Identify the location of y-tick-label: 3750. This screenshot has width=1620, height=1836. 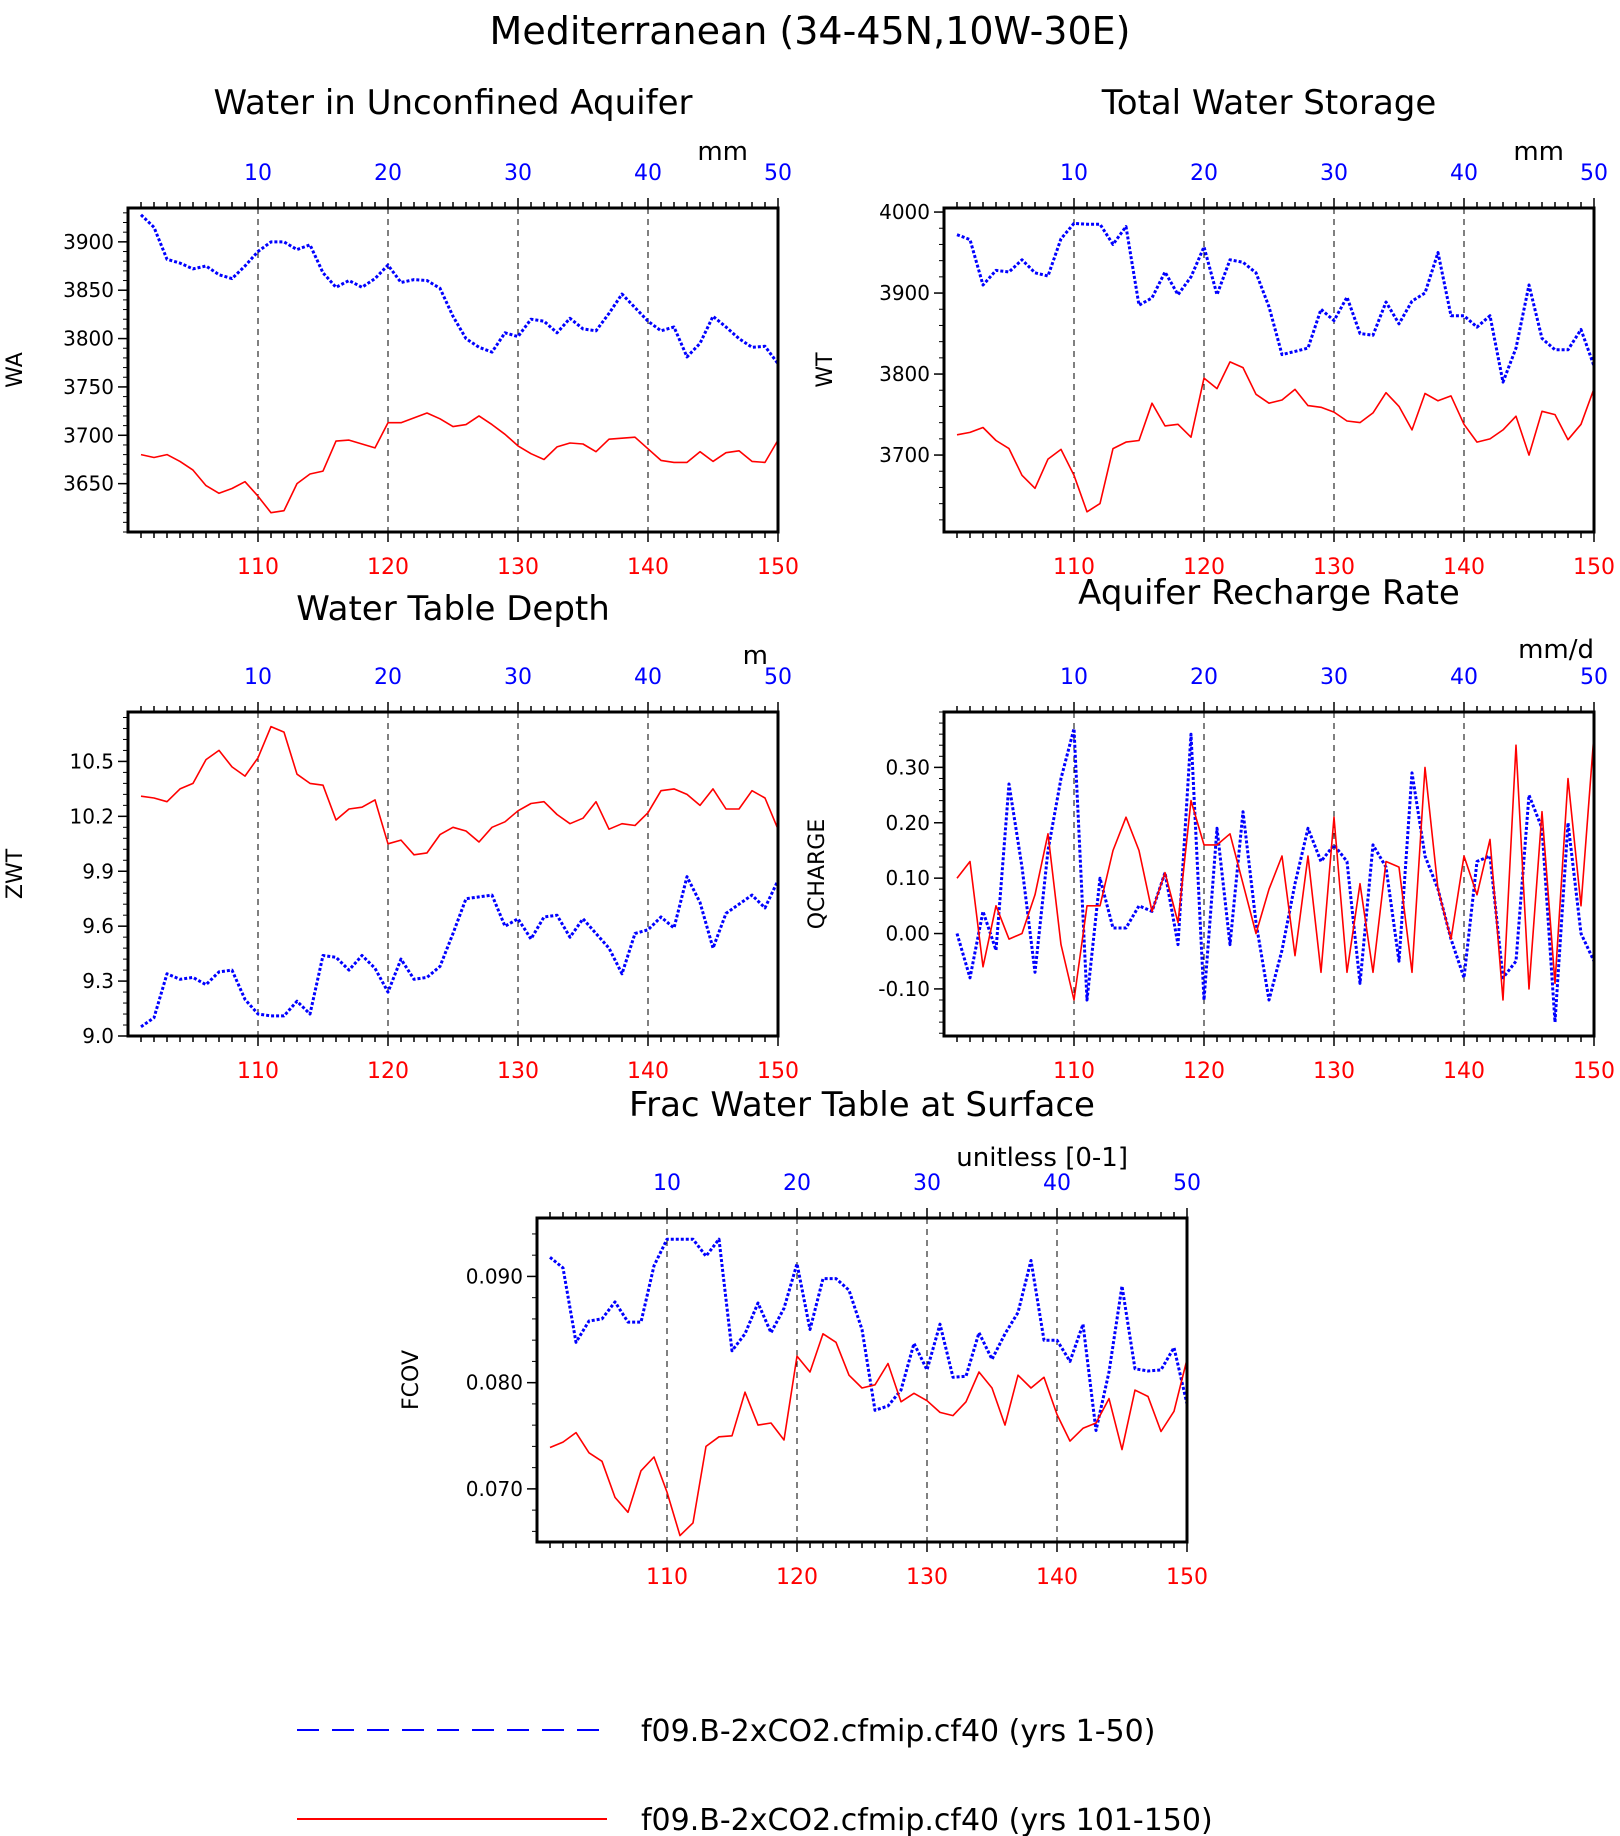
(88, 387).